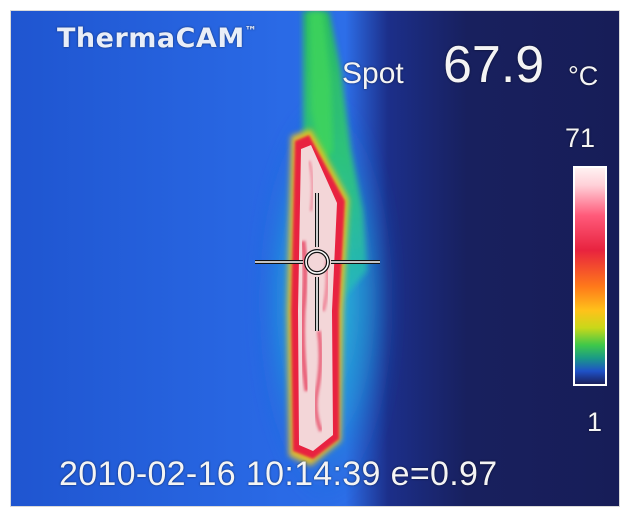 This screenshot has height=518, width=630. I want to click on trademark-mark: ™, so click(251, 31).